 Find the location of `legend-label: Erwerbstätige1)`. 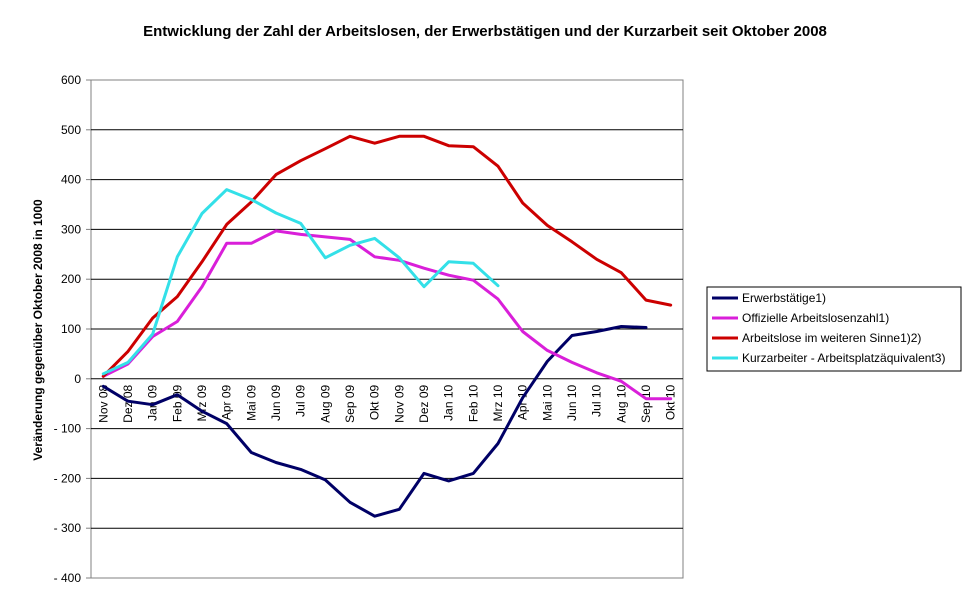

legend-label: Erwerbstätige1) is located at coordinates (784, 298).